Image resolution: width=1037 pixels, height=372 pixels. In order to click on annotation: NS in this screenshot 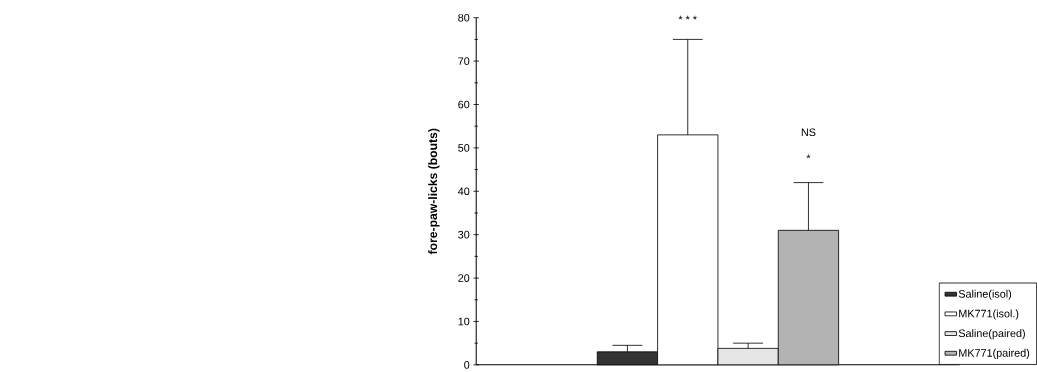, I will do `click(808, 132)`.